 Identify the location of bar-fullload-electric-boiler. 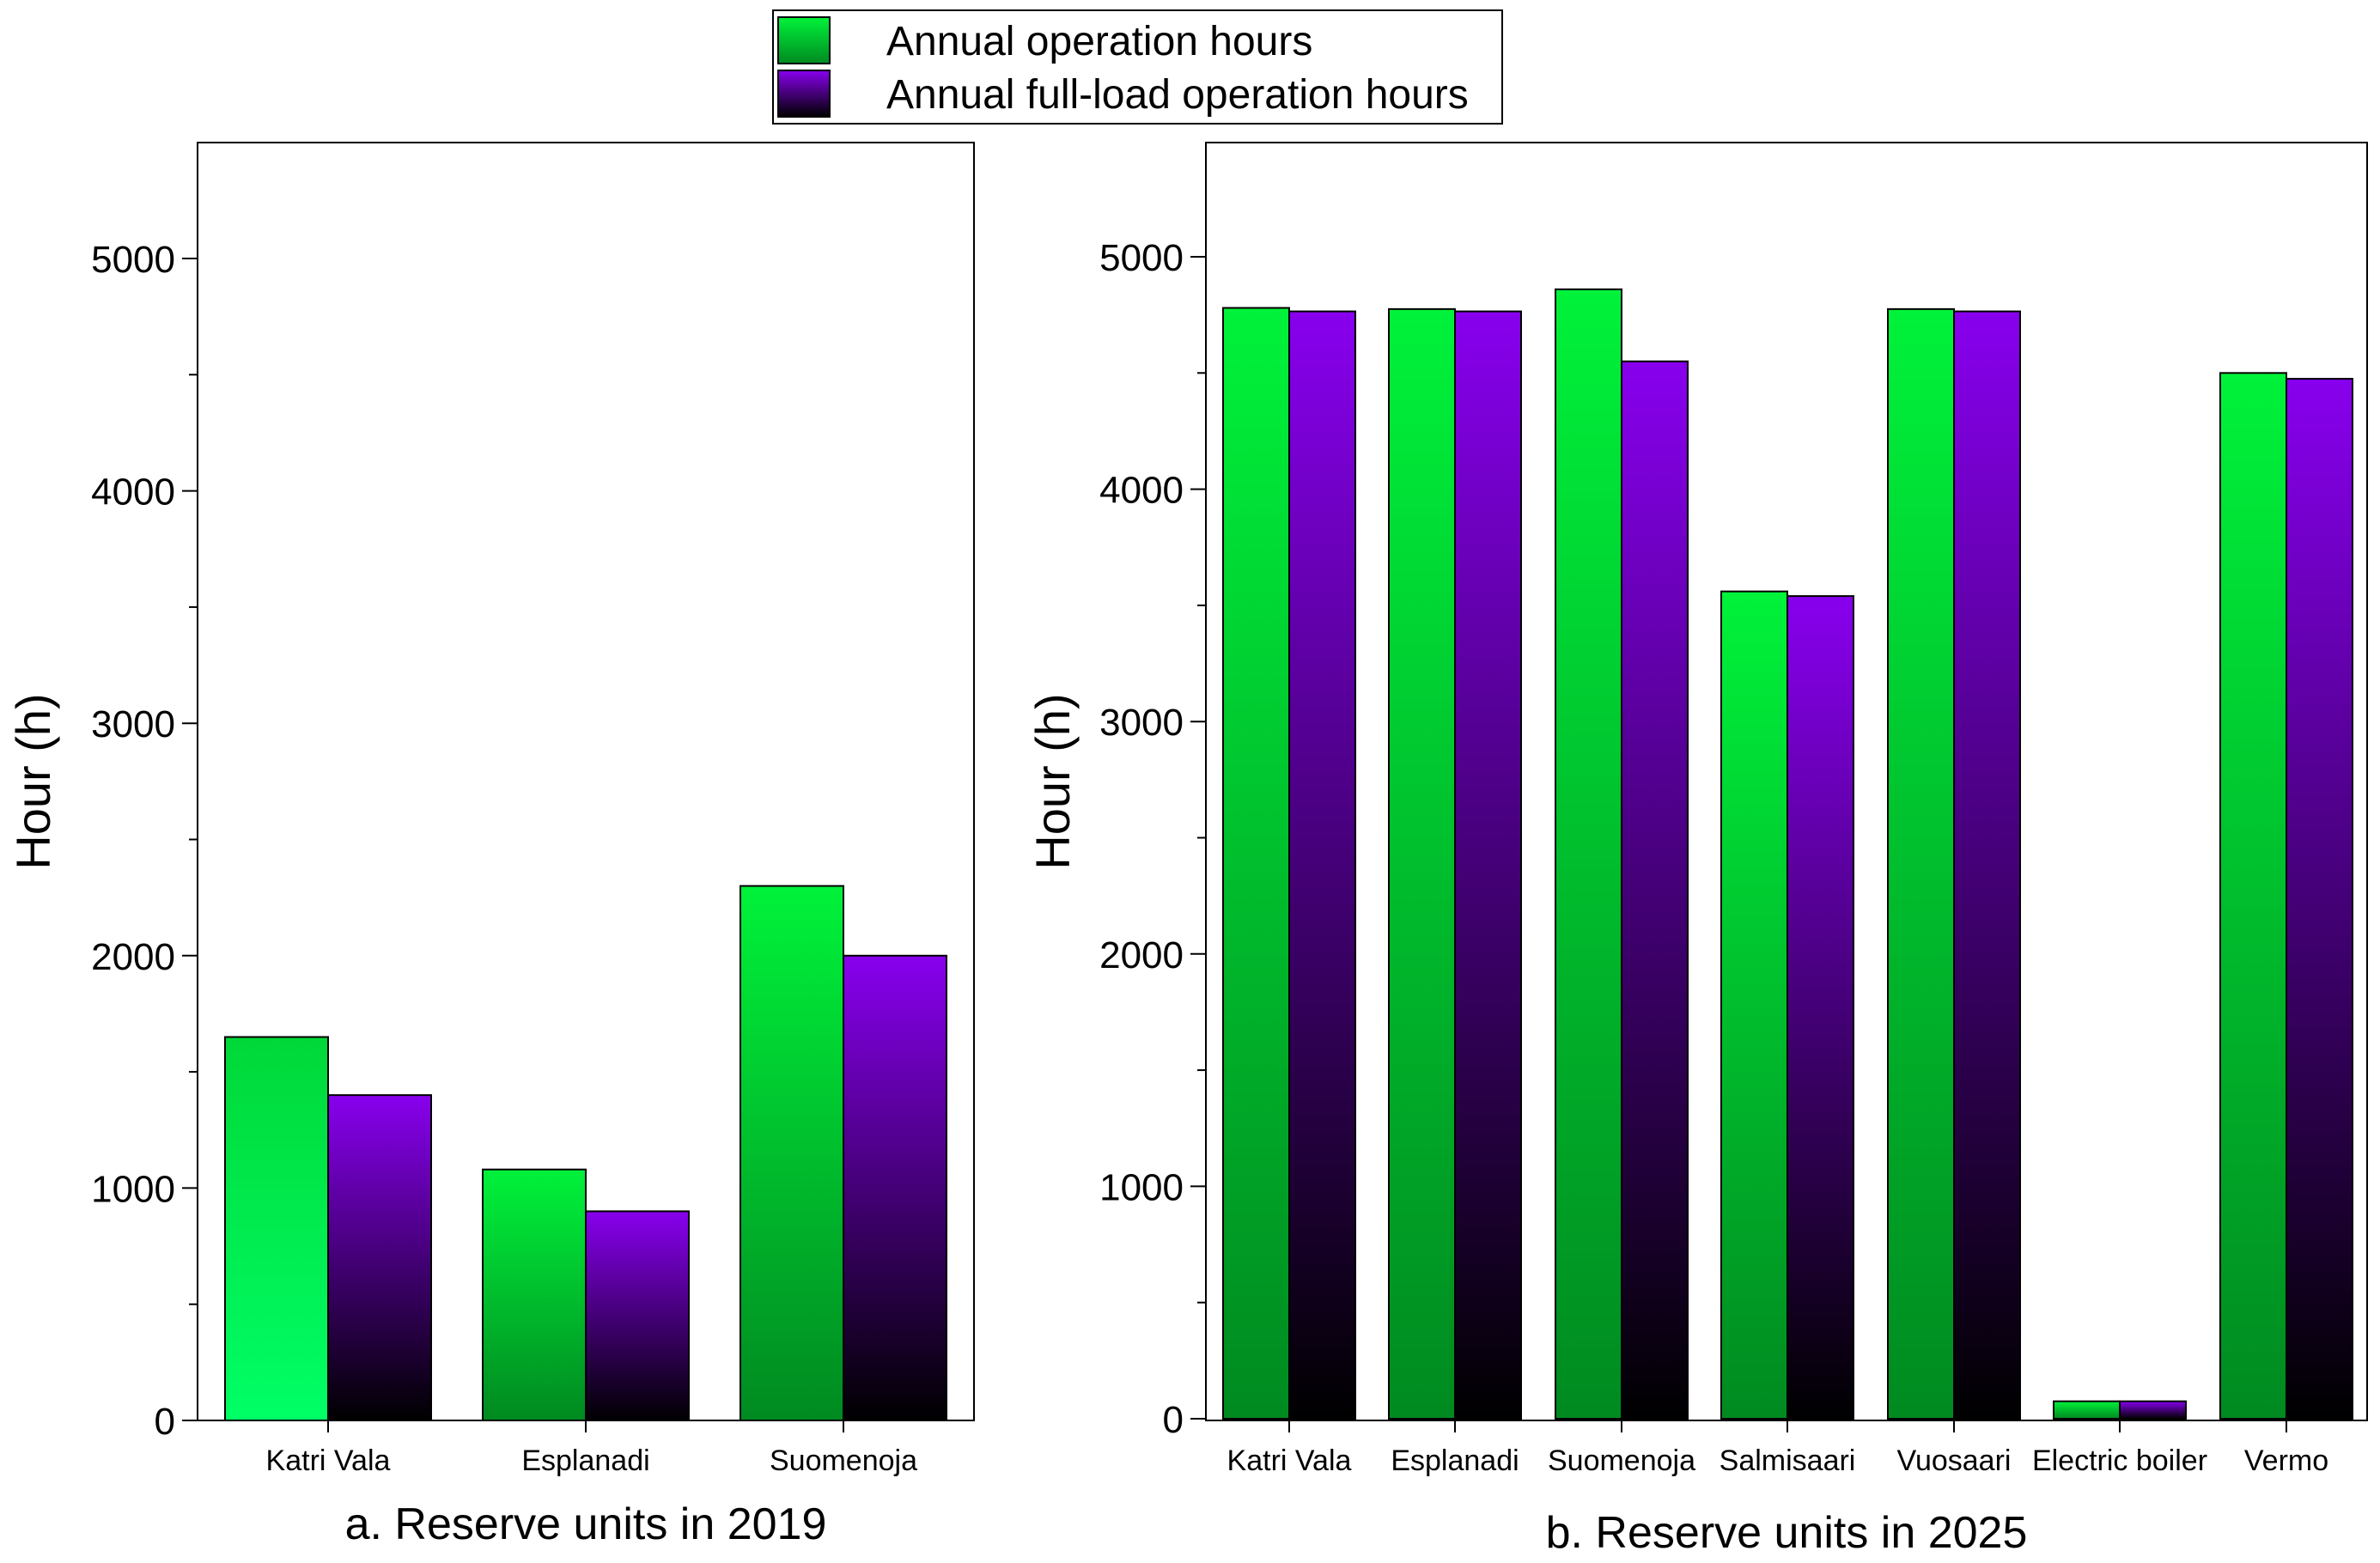
(2153, 1410).